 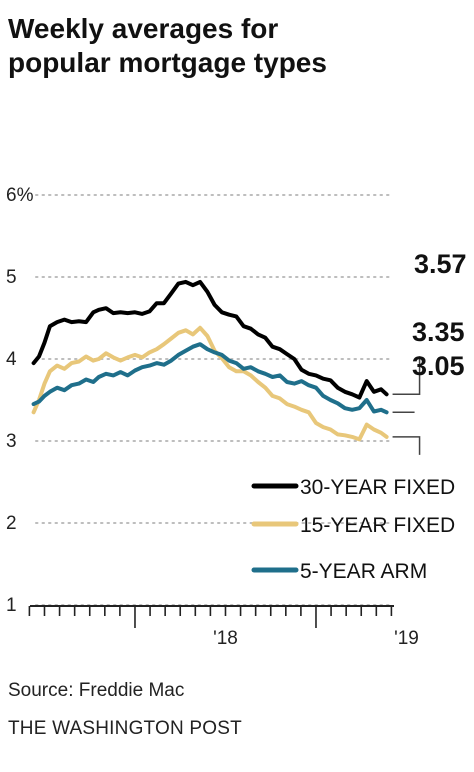 What do you see at coordinates (440, 264) in the screenshot?
I see `end-label-30yr: 3.57` at bounding box center [440, 264].